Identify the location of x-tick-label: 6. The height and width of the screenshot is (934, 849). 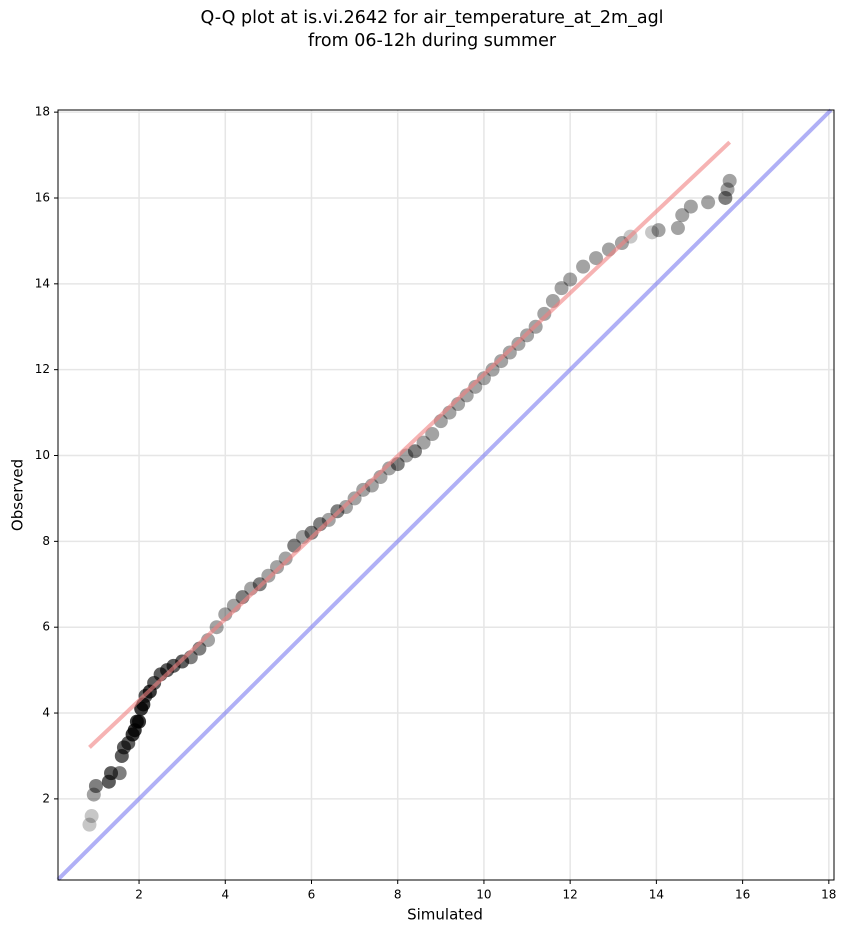
(312, 895).